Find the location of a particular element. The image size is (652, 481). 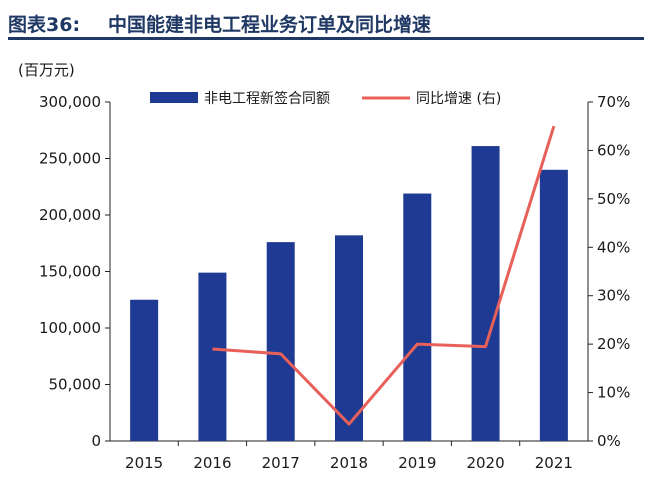

y-tick-label: 100,000 is located at coordinates (70, 328).